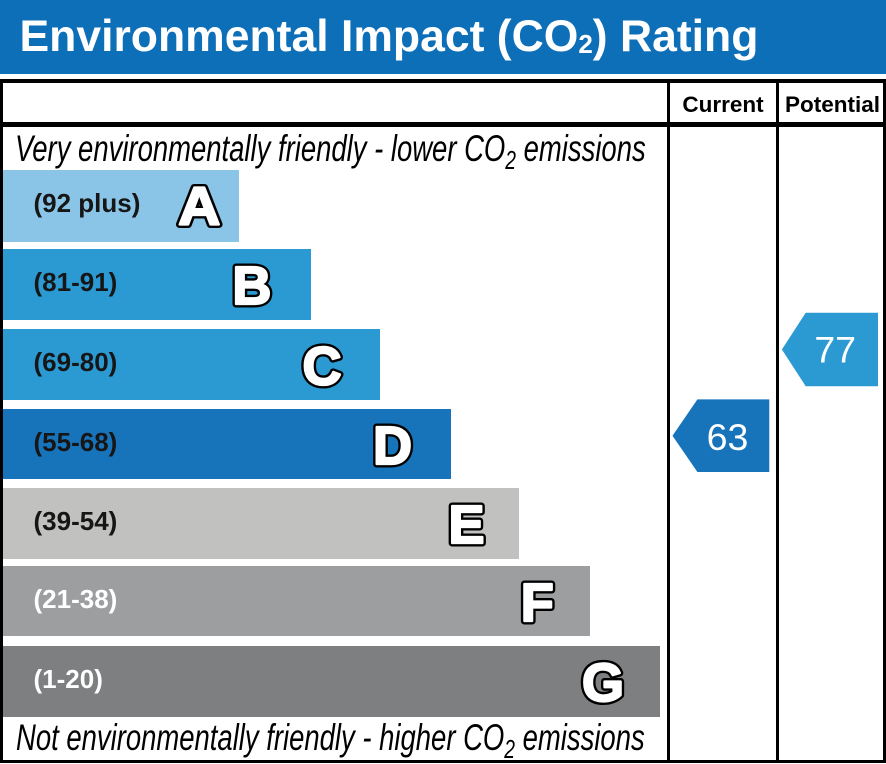  I want to click on svg-text: B, so click(251, 286).